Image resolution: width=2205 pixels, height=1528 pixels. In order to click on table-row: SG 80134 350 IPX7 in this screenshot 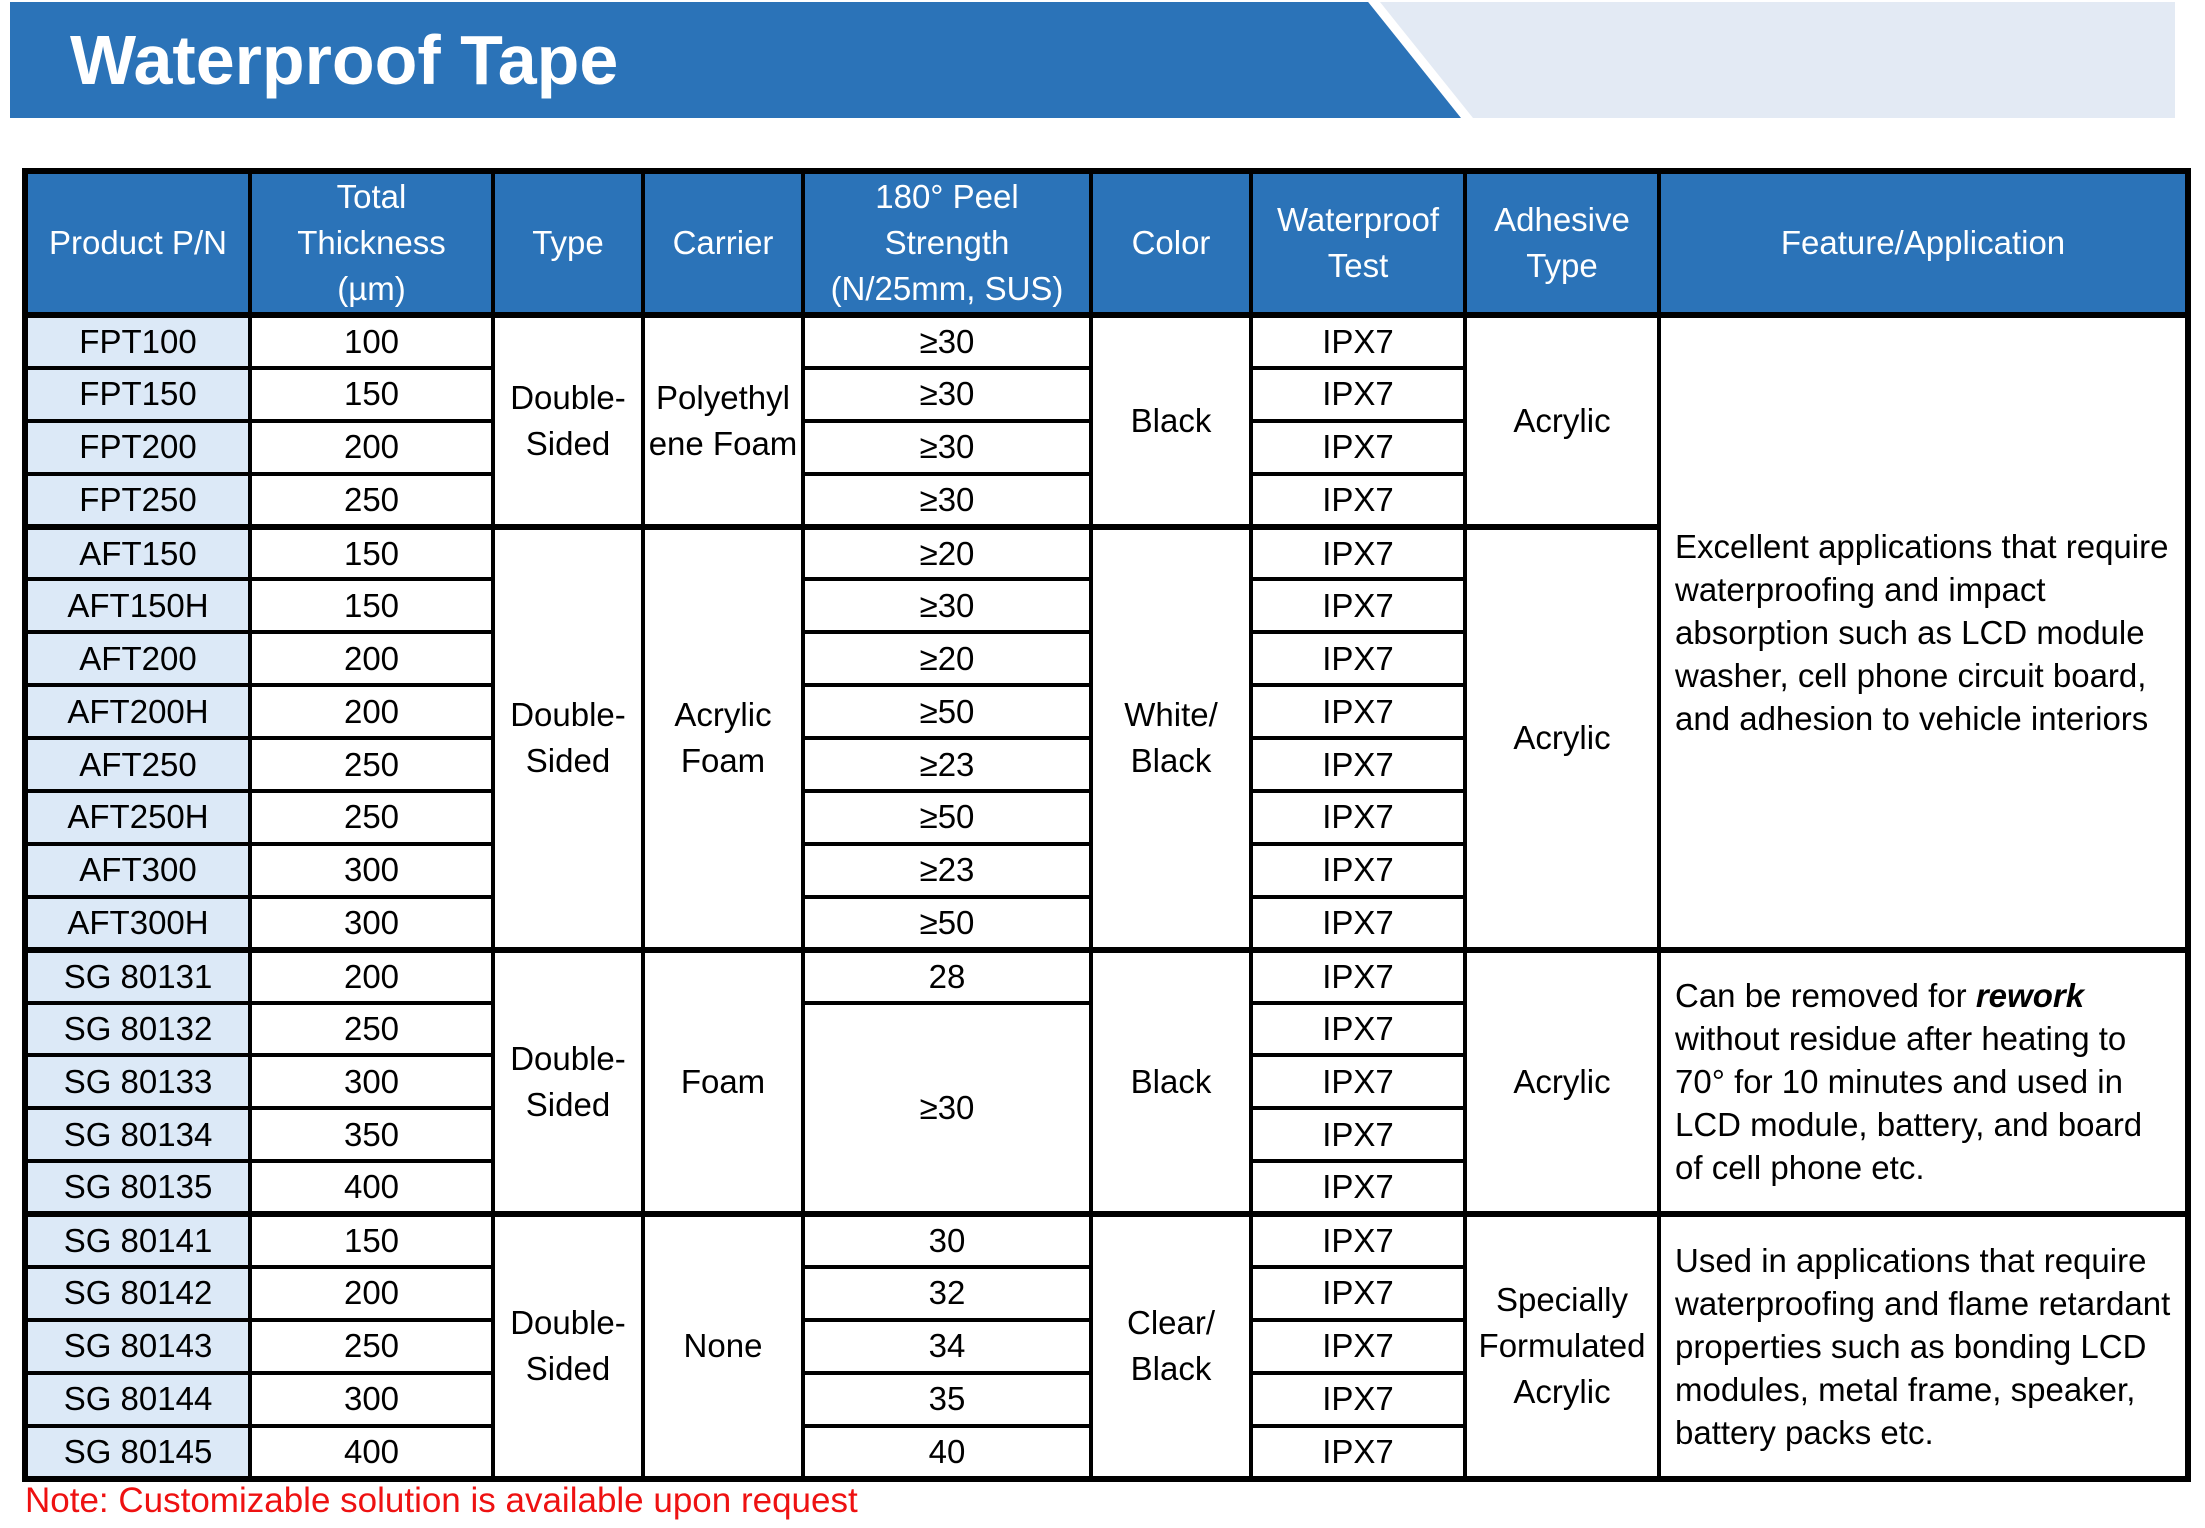, I will do `click(1105, 1135)`.